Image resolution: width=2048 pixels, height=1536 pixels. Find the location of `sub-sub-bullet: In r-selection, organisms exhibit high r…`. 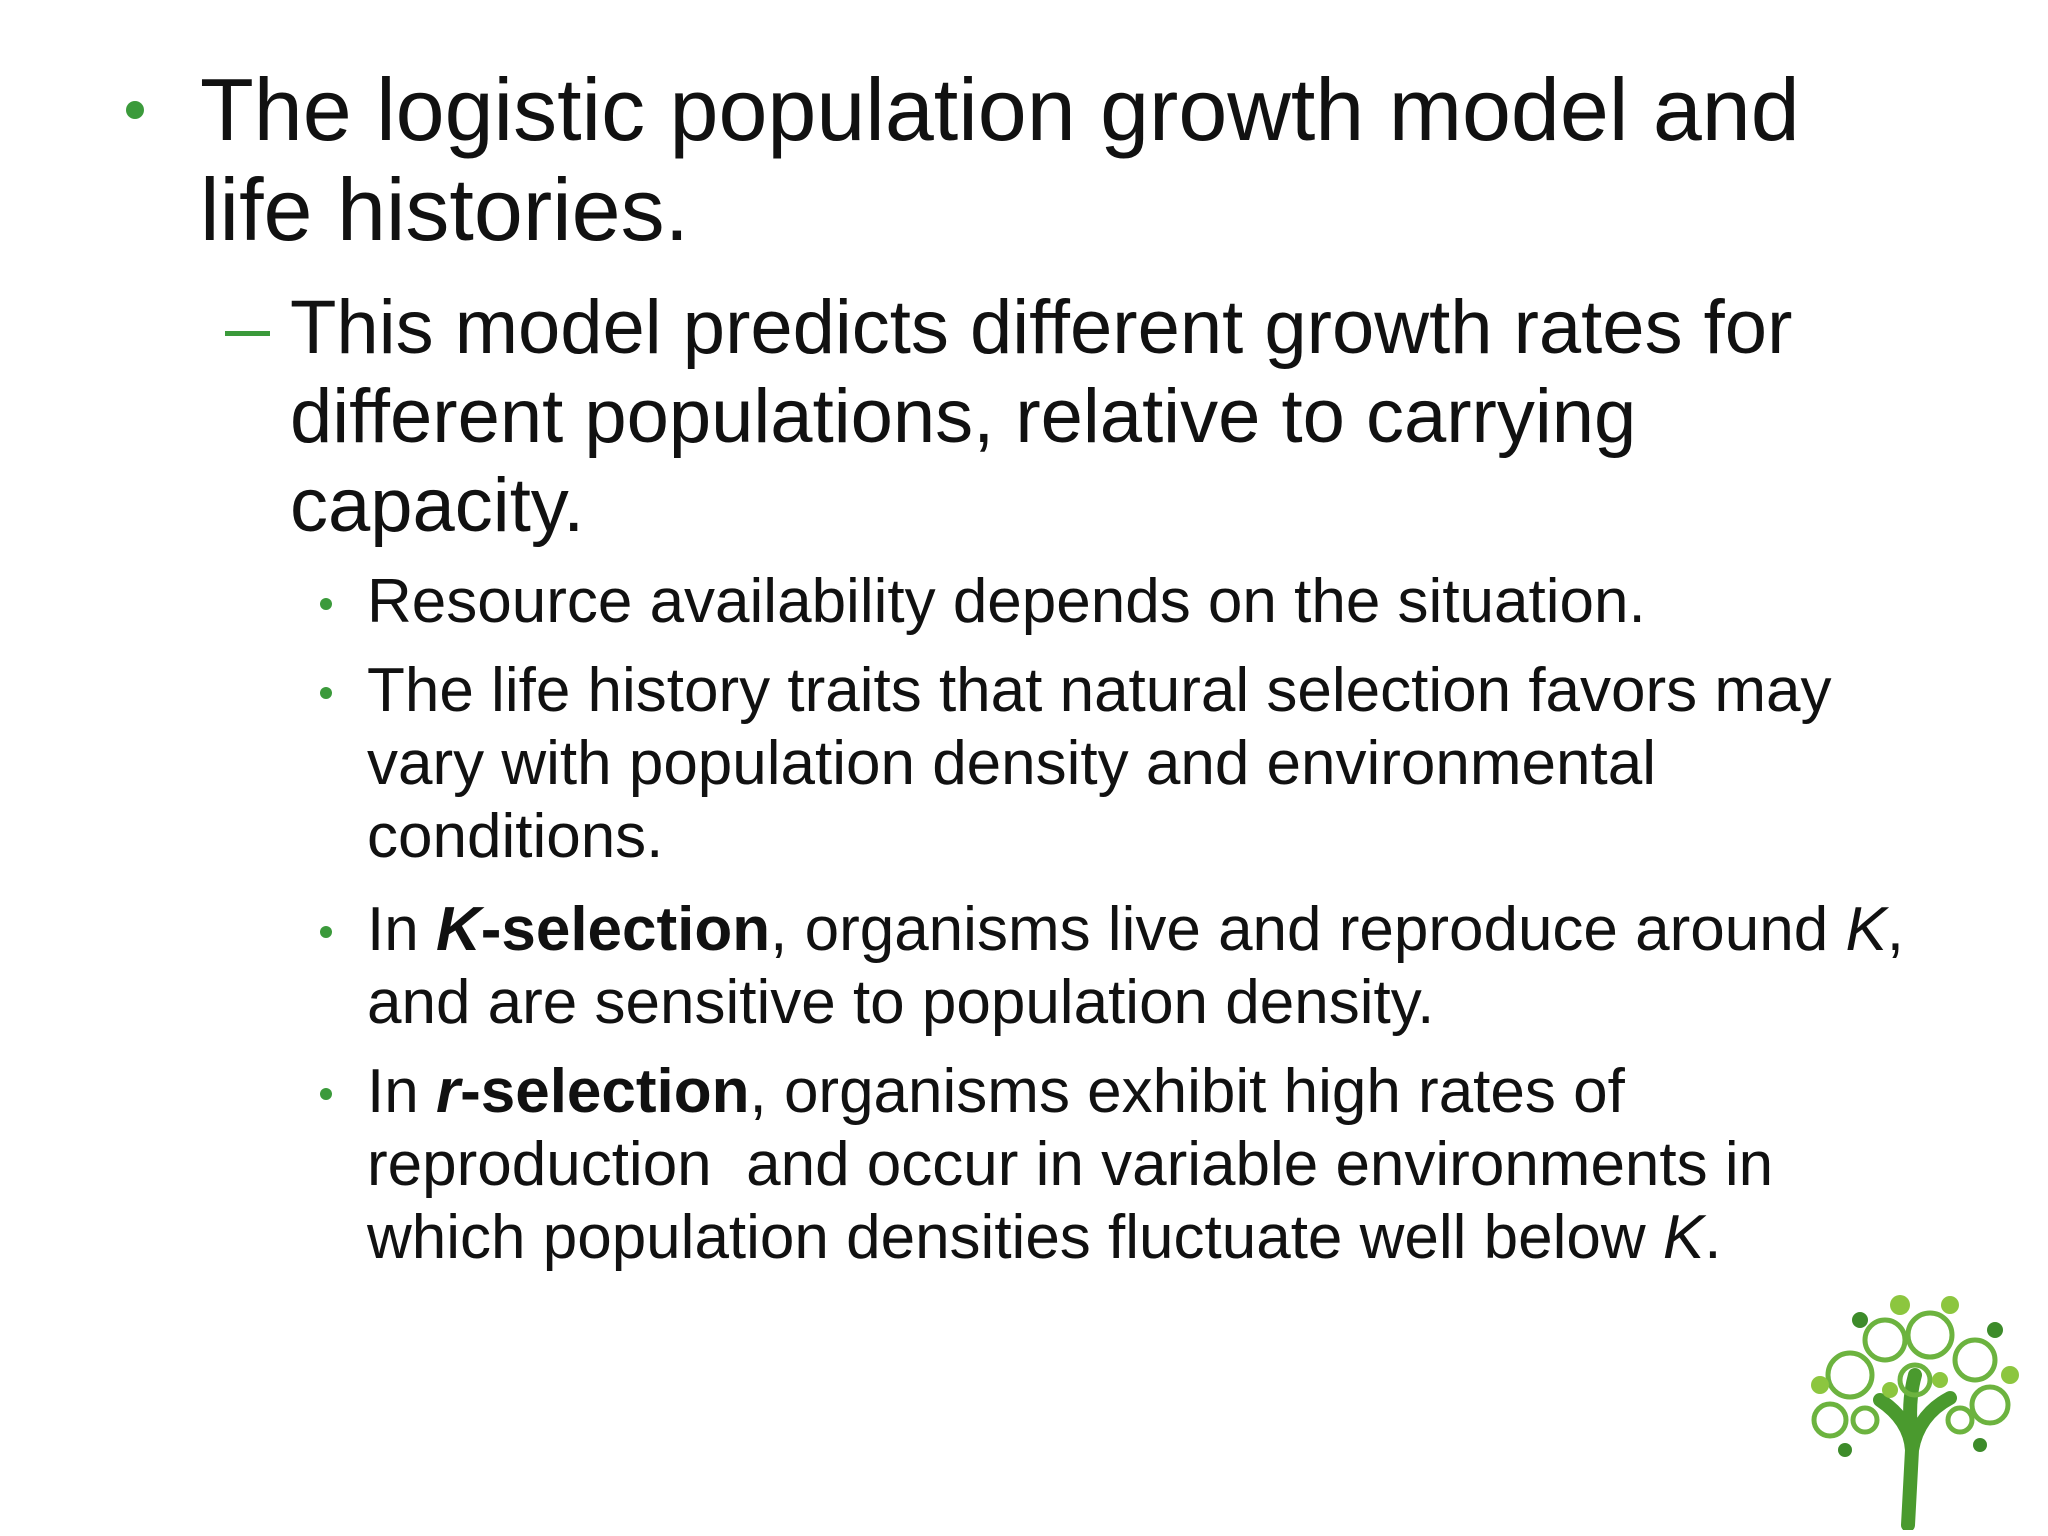

sub-sub-bullet: In r-selection, organisms exhibit high r… is located at coordinates (1149, 1164).